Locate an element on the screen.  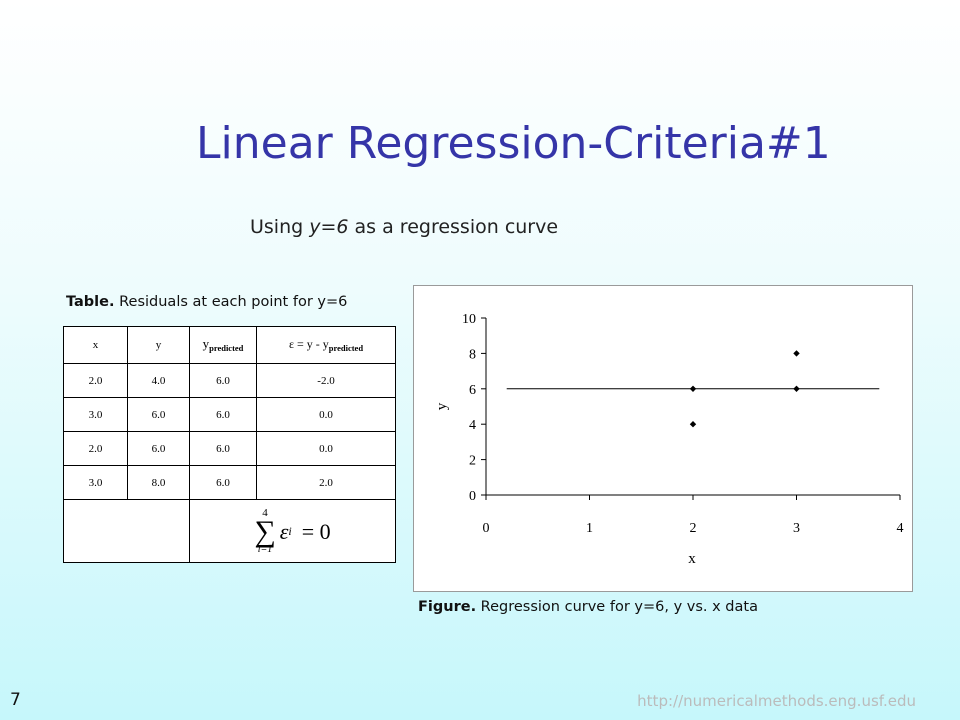
table-row: 2.0 4.0 6.0 -2.0 is located at coordinates (229, 380).